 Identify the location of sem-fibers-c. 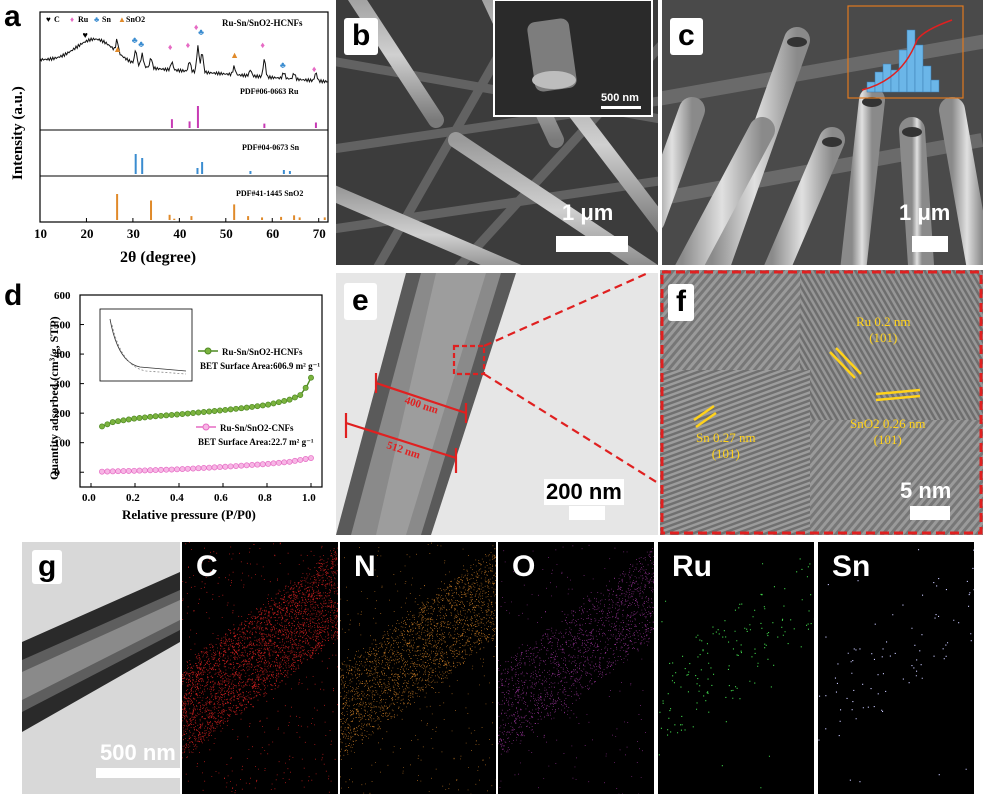
(822, 132).